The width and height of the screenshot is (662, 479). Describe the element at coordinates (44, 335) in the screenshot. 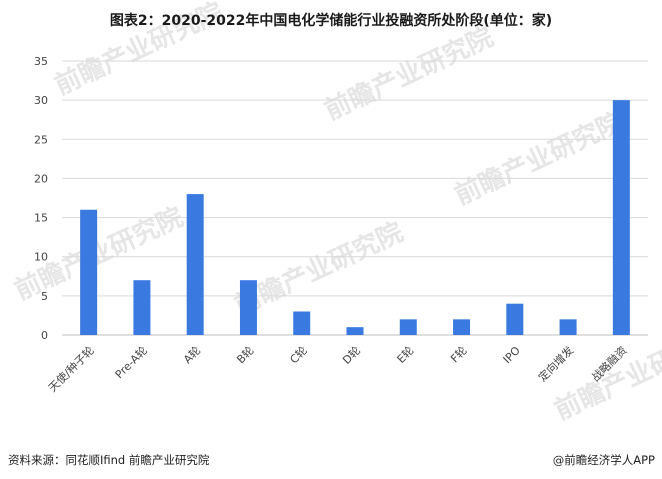

I see `y-tick-label: 0` at that location.